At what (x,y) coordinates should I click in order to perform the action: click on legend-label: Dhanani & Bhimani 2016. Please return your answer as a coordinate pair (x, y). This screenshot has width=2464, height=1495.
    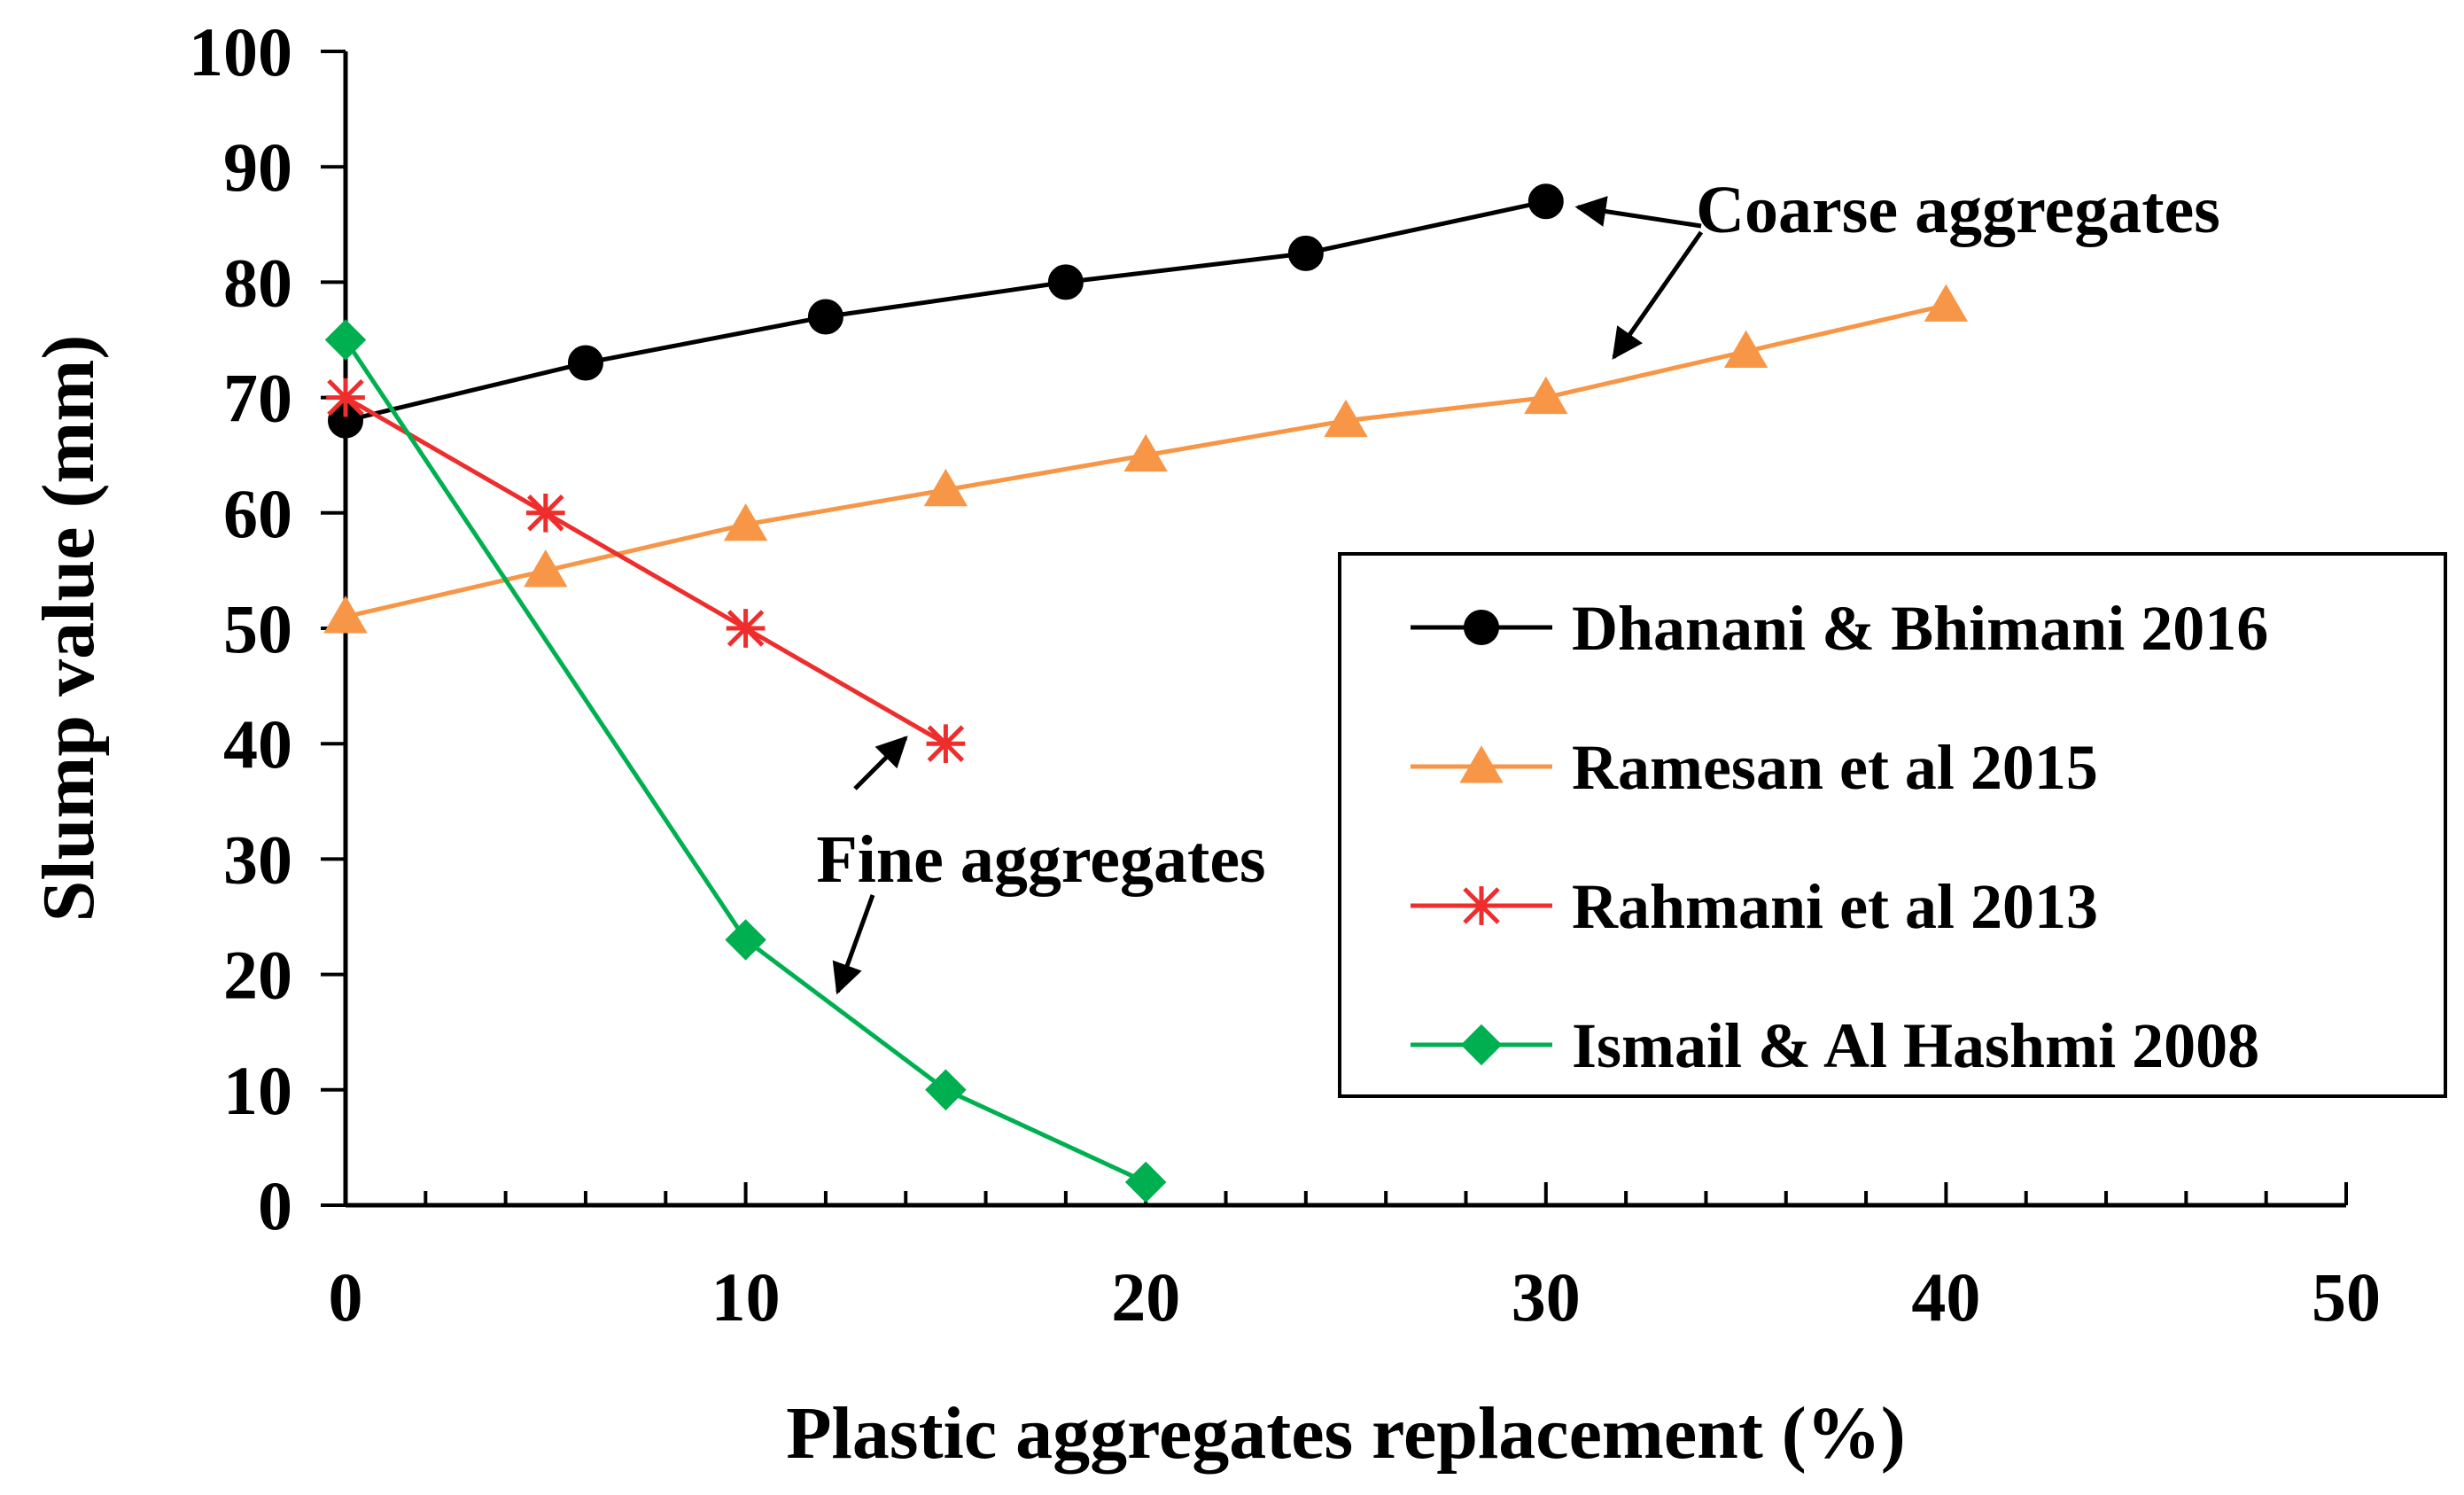
    Looking at the image, I should click on (1920, 628).